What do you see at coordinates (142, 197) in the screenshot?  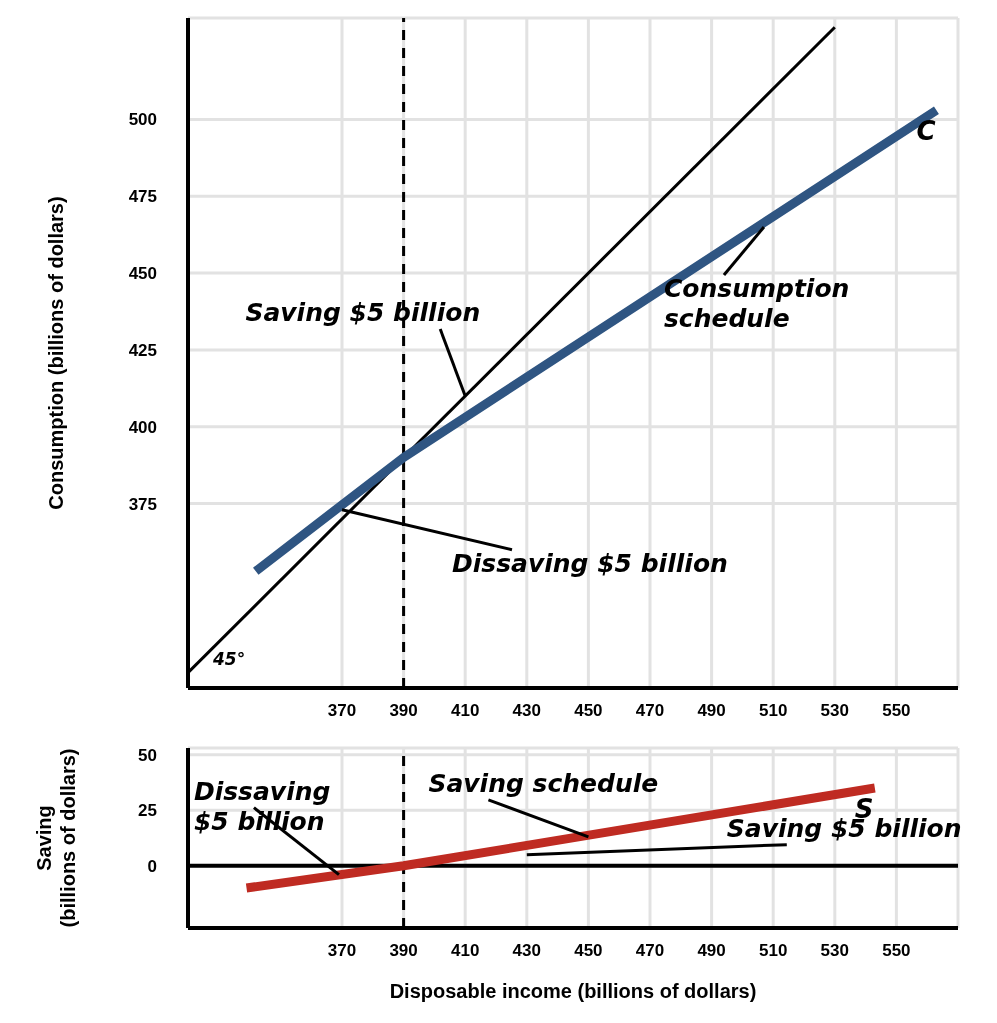 I see `y-tick-label: 475` at bounding box center [142, 197].